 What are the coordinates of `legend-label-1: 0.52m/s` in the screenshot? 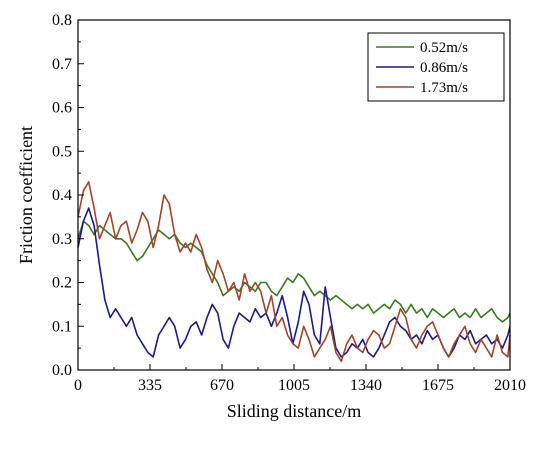 It's located at (444, 48).